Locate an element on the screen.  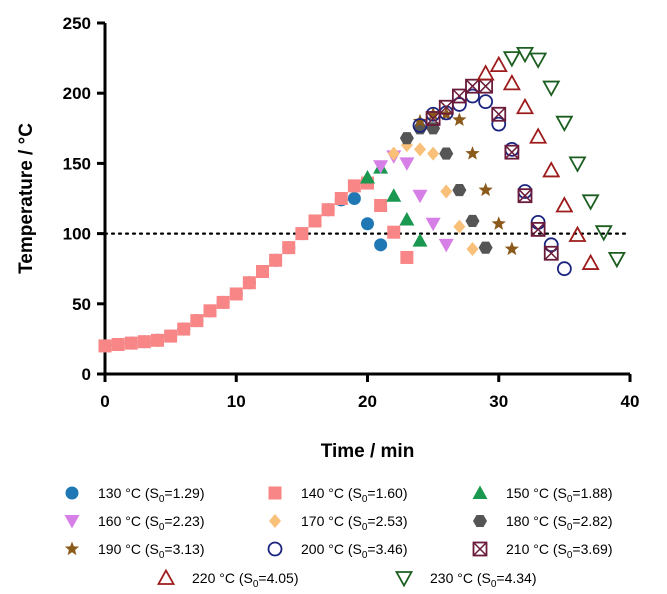
y-tick-label: 50 is located at coordinates (81, 304).